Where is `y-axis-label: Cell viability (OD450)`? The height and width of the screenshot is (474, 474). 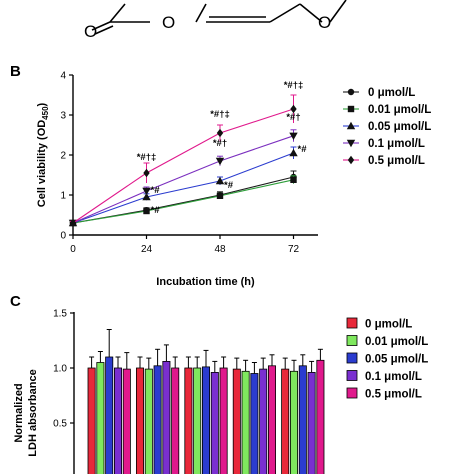
y-axis-label: Cell viability (OD450) is located at coordinates (43, 154).